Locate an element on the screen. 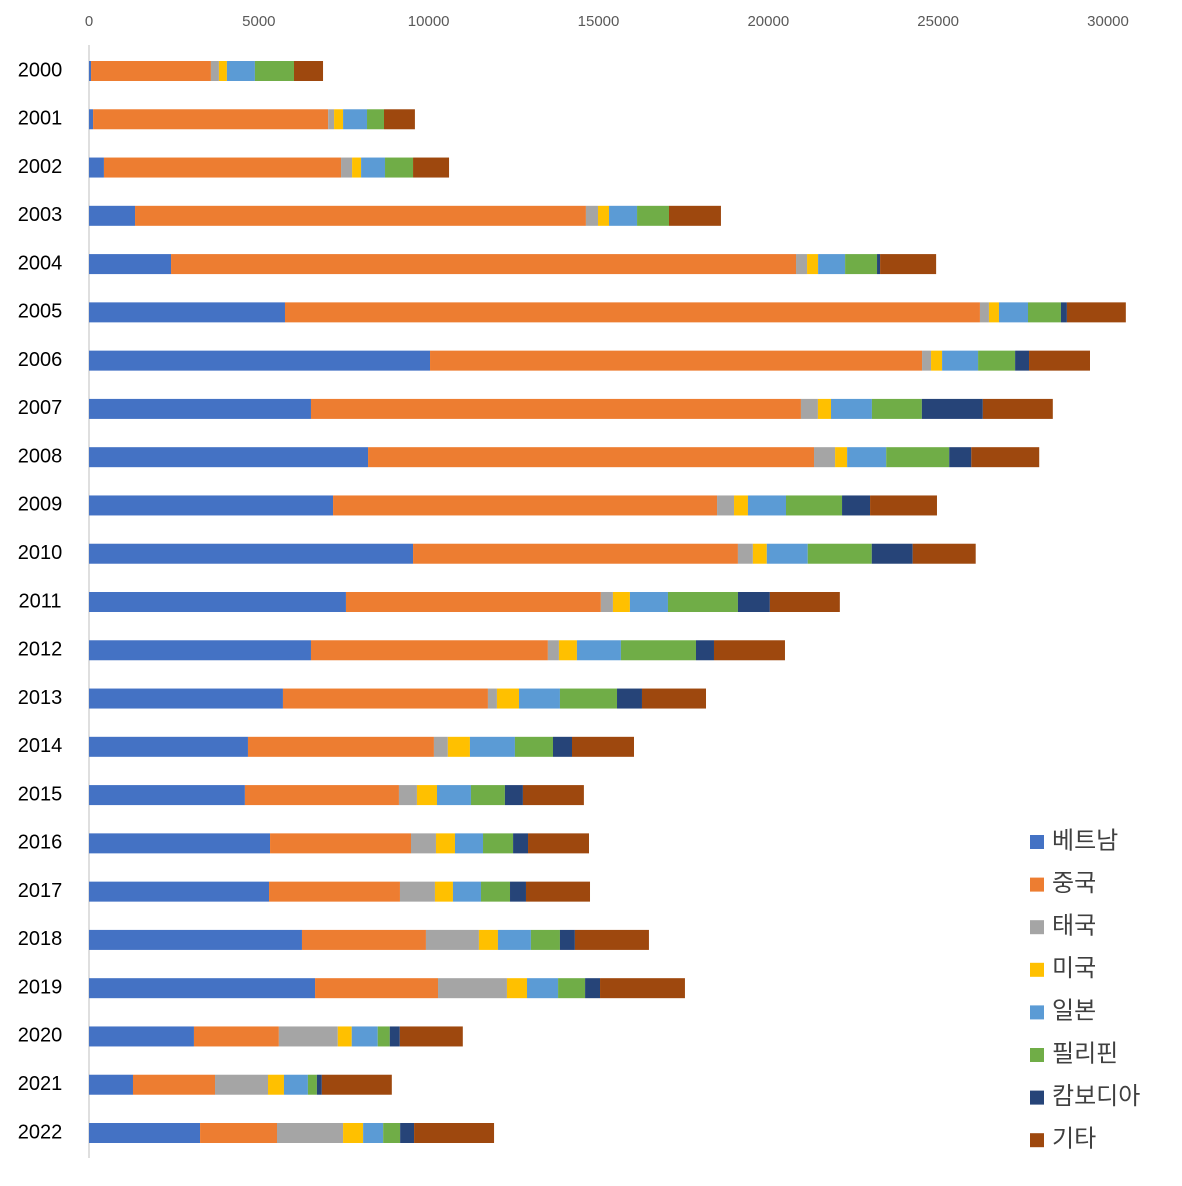  legend-label: 캄보디아 is located at coordinates (1096, 1096).